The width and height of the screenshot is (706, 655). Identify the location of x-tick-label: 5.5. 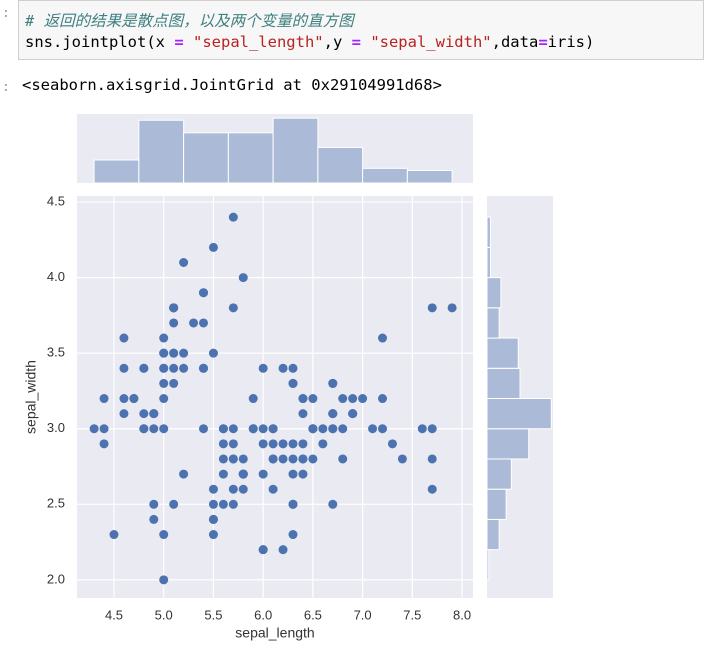
(213, 614).